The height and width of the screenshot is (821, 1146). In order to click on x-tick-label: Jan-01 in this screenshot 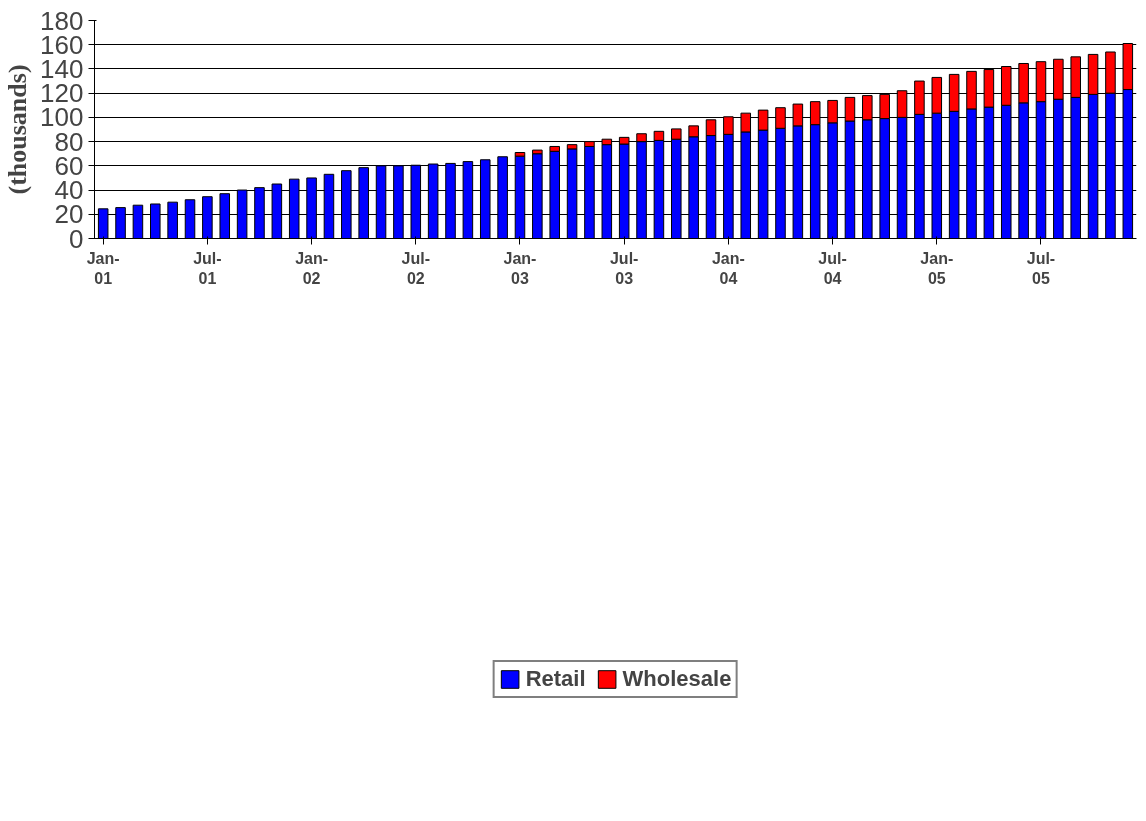, I will do `click(103, 268)`.